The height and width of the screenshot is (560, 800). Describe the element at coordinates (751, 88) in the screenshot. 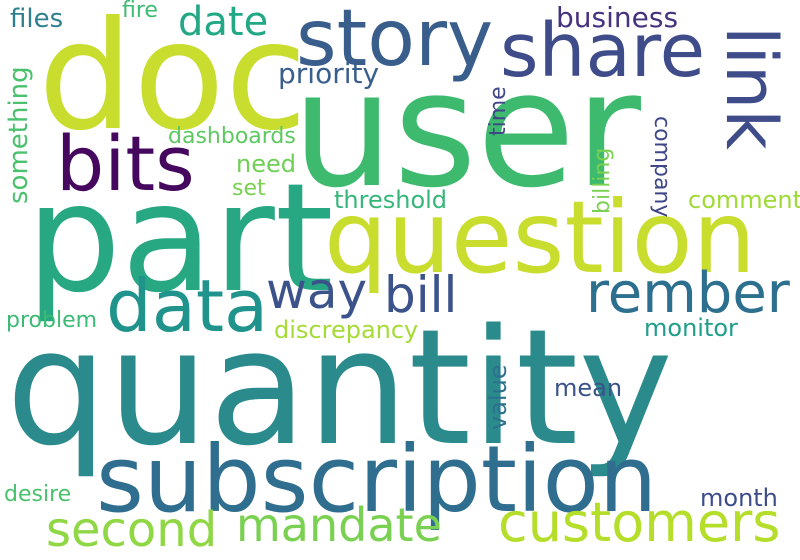

I see `word-link: link` at that location.